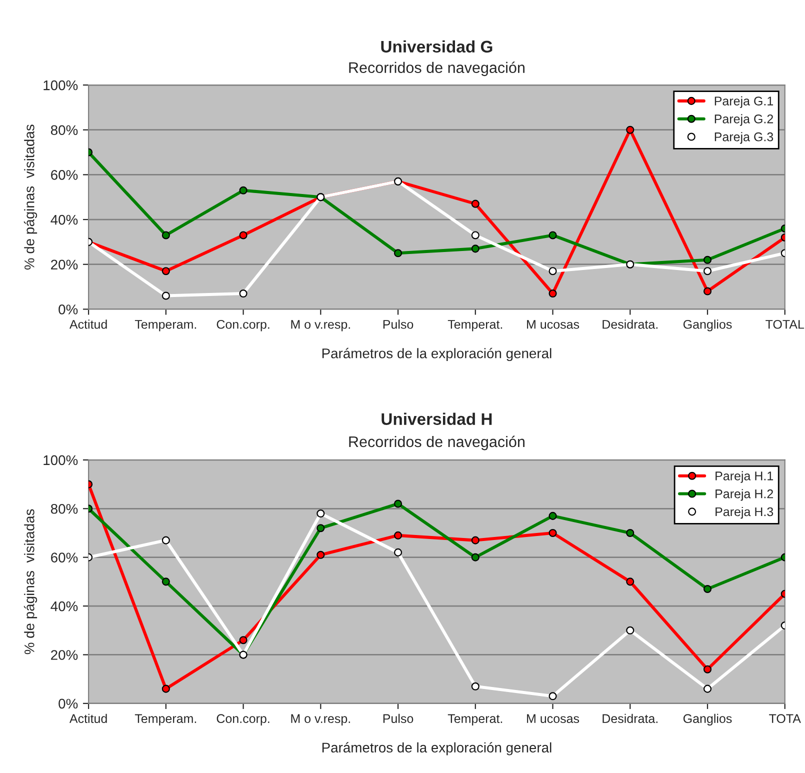 Image resolution: width=805 pixels, height=773 pixels. Describe the element at coordinates (745, 477) in the screenshot. I see `legend-label: Pareja H.1` at that location.